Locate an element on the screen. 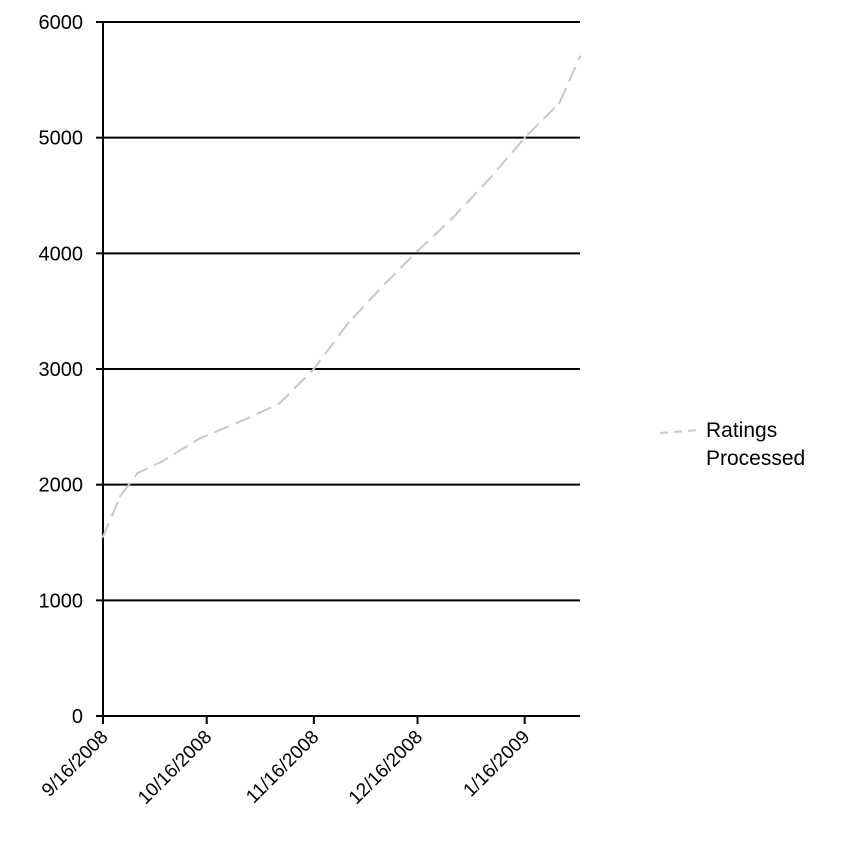  x-tick-label: 11/16/2008 is located at coordinates (282, 767).